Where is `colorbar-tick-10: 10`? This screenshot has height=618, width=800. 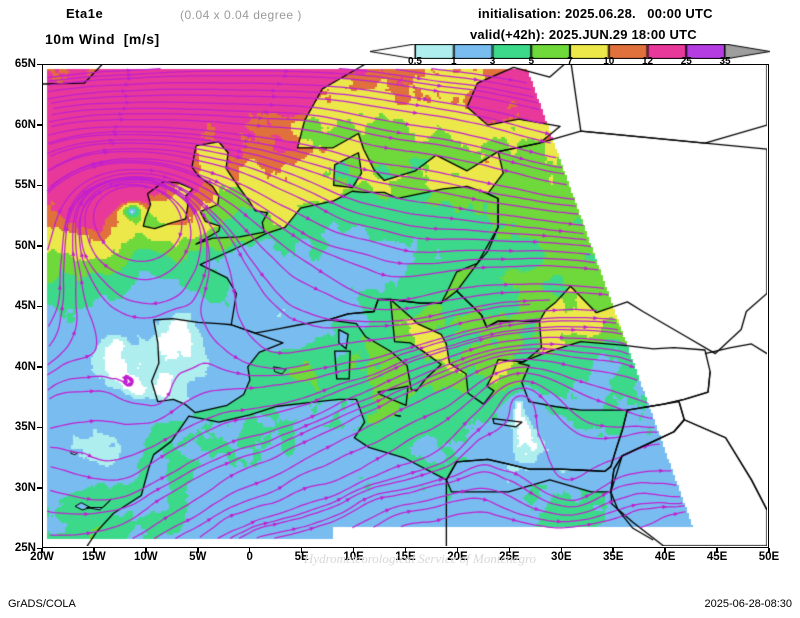 colorbar-tick-10: 10 is located at coordinates (609, 61).